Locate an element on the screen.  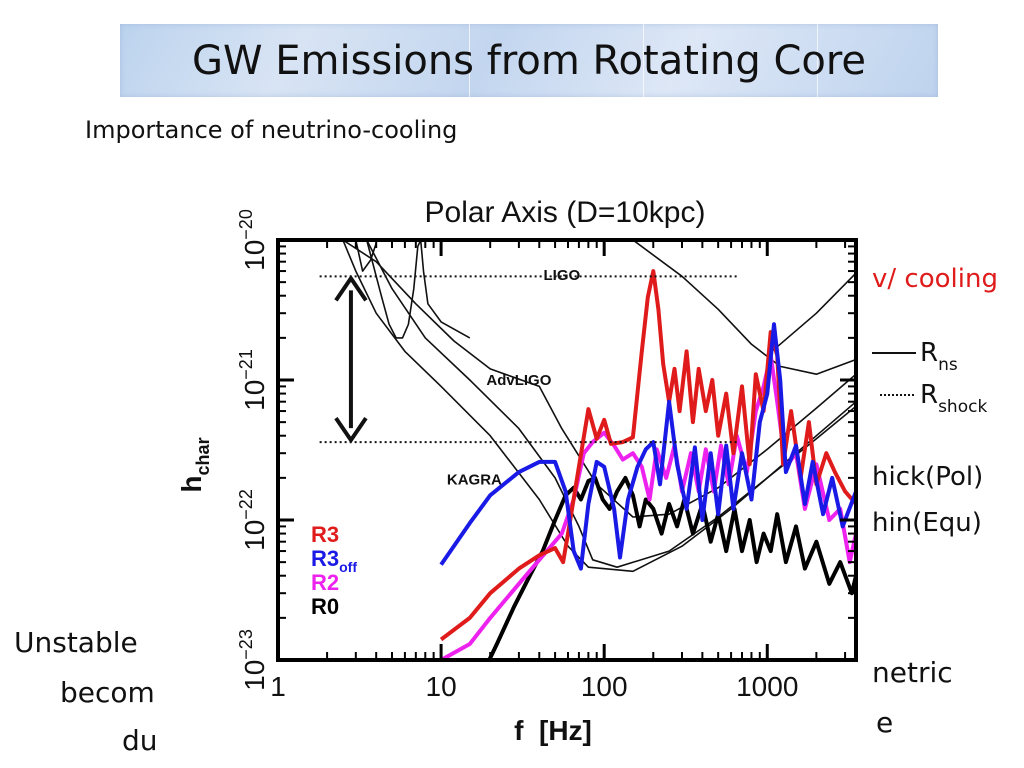
y-tick-label: 10−23 is located at coordinates (253, 660).